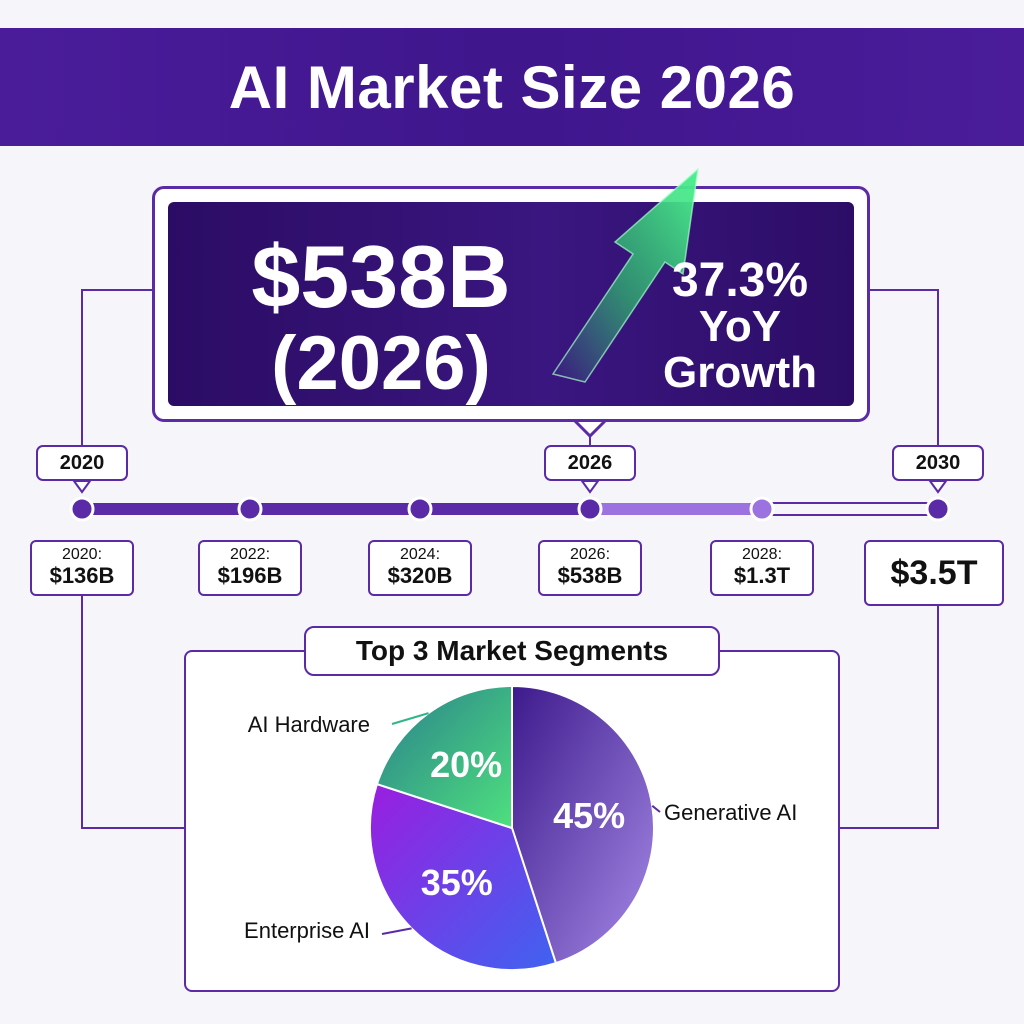  What do you see at coordinates (250, 554) in the screenshot?
I see `timeline-year: 2022:` at bounding box center [250, 554].